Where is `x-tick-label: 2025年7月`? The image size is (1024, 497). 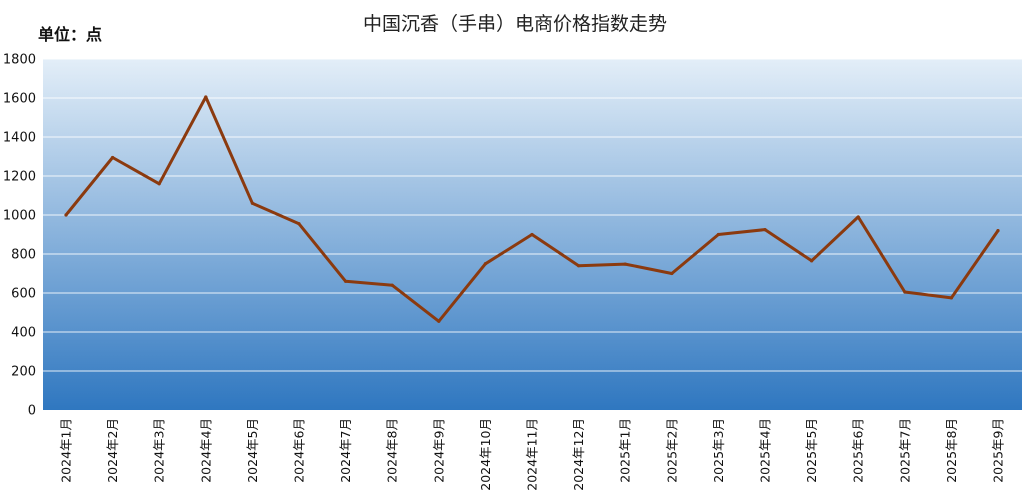
x-tick-label: 2025年7月 is located at coordinates (904, 450).